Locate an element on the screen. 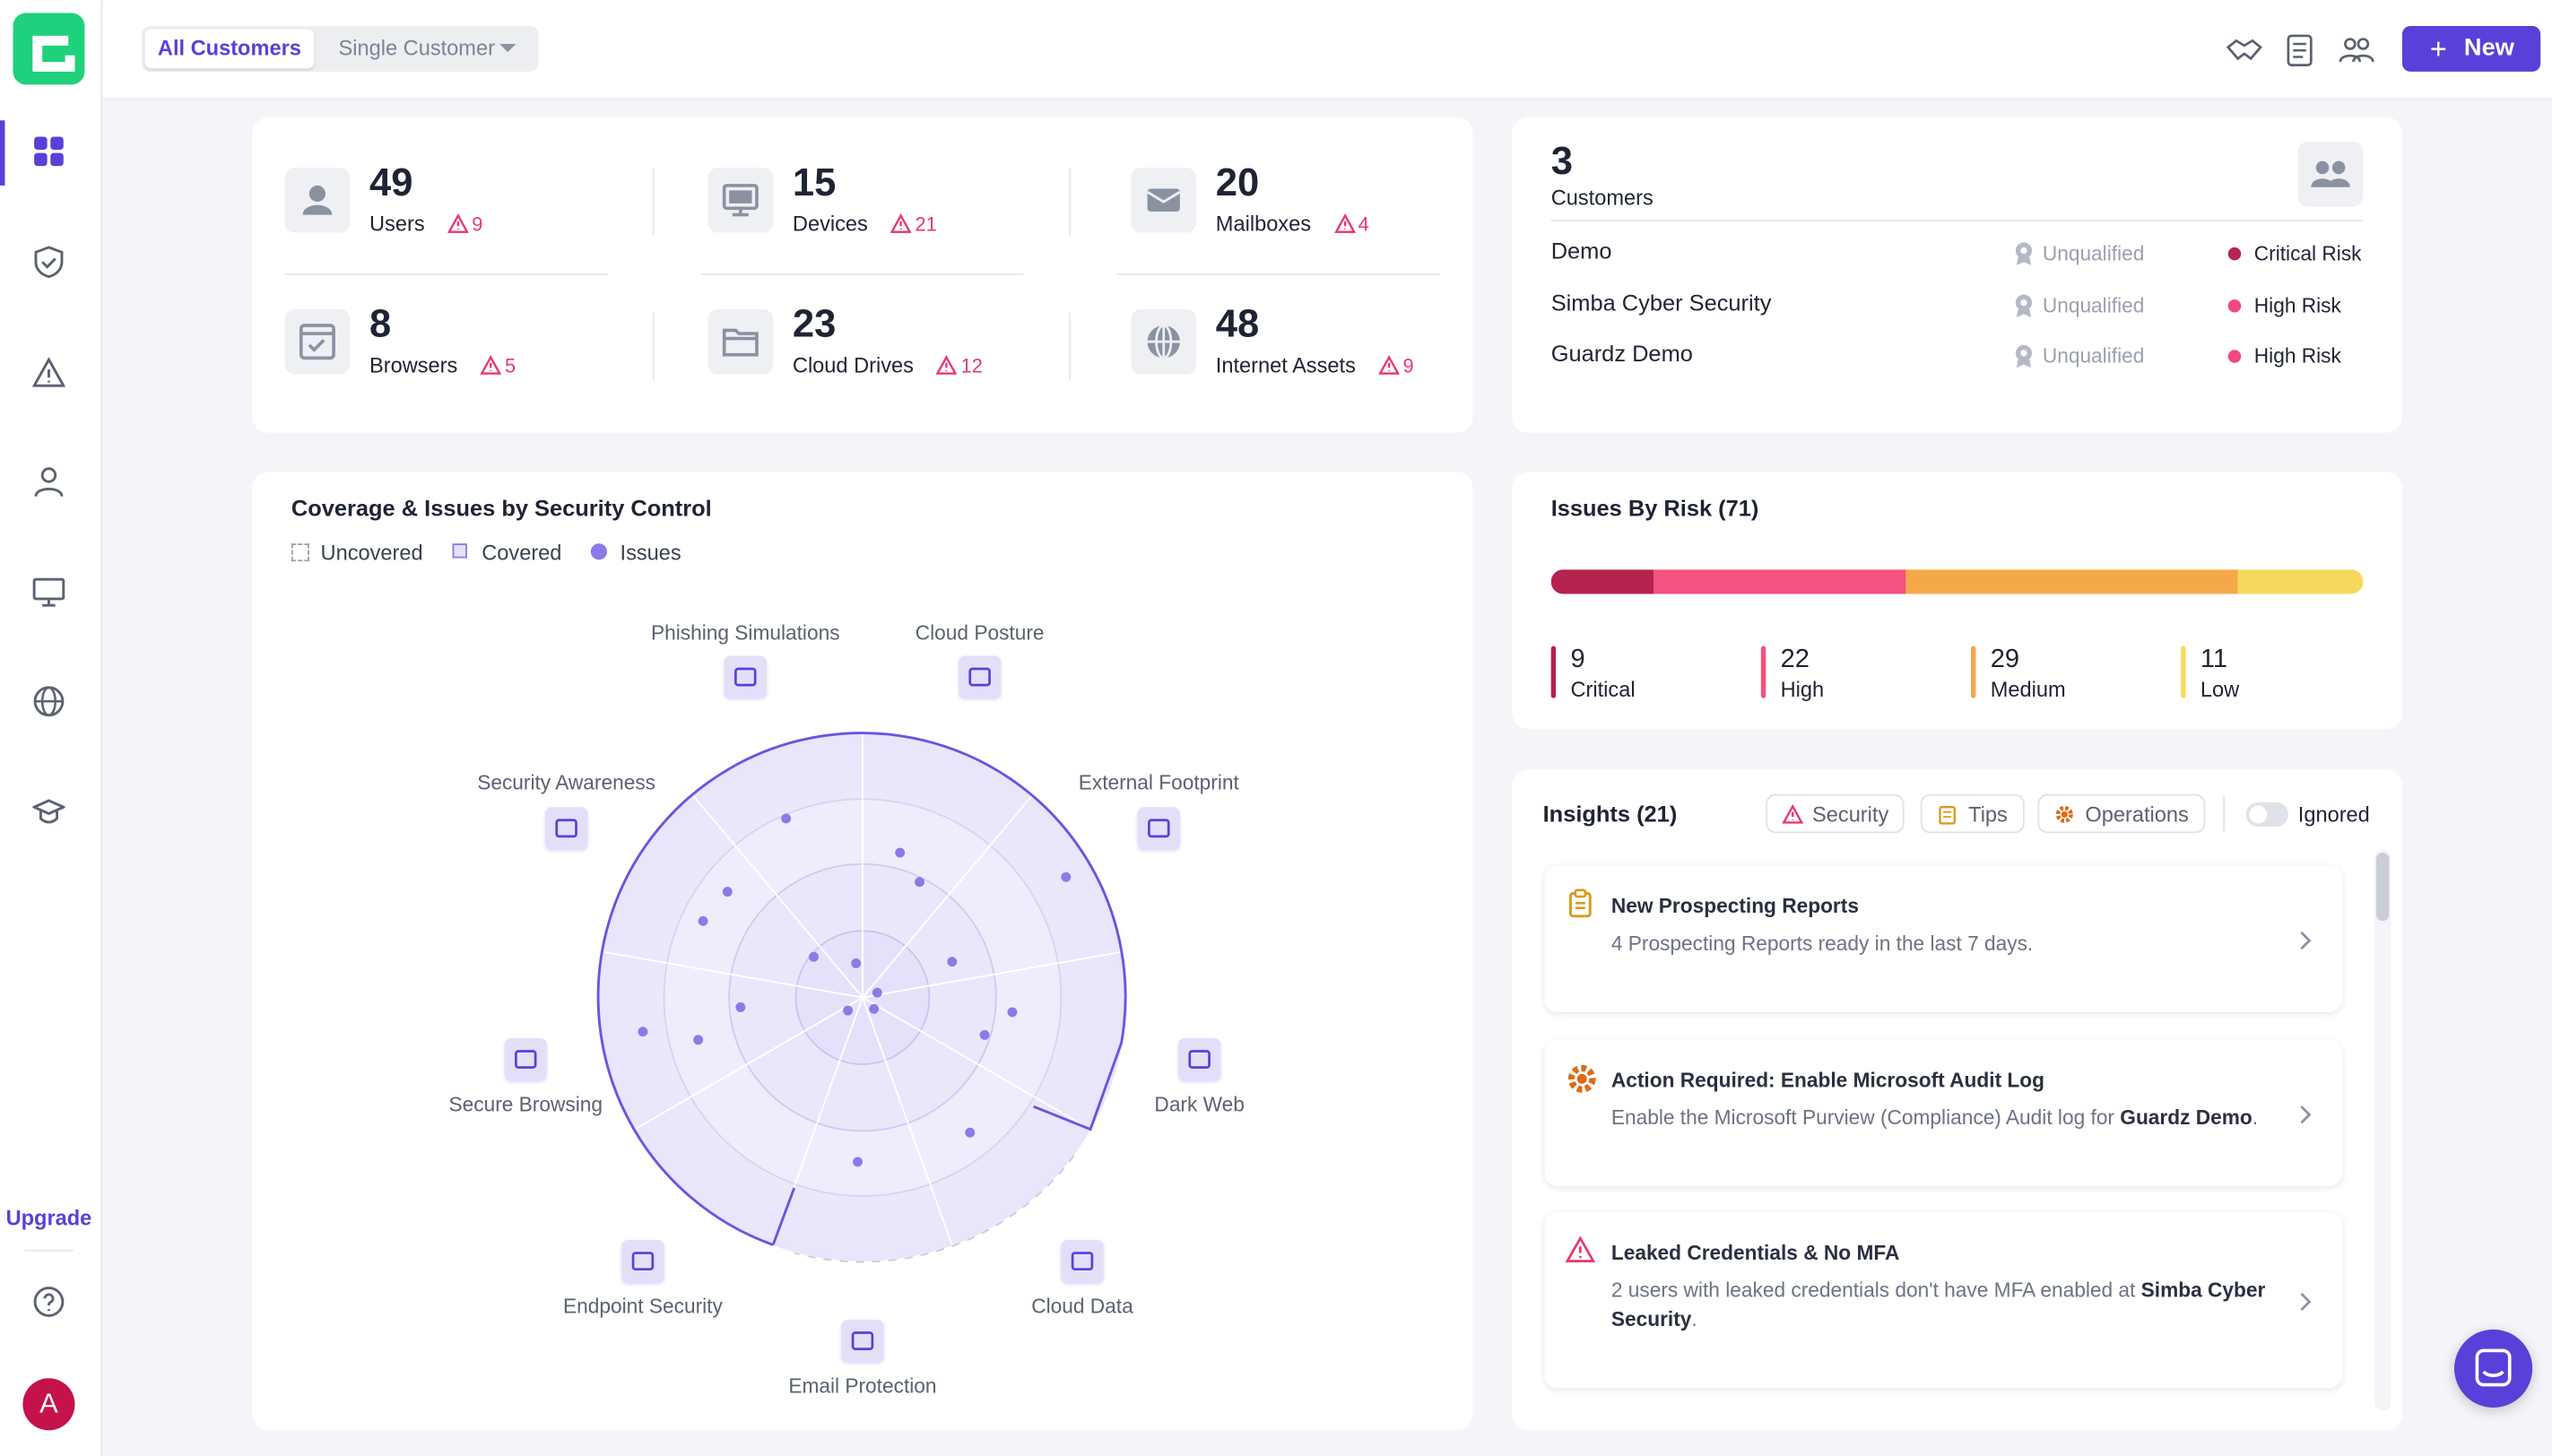  control-label: Email Protection is located at coordinates (863, 1386).